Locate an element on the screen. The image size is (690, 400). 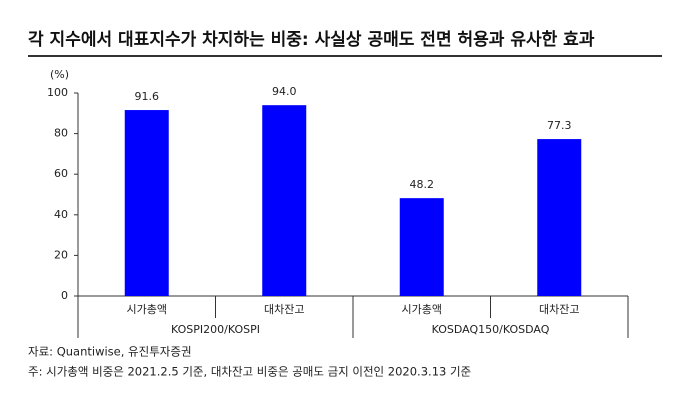
value-label: 77.3 is located at coordinates (559, 125).